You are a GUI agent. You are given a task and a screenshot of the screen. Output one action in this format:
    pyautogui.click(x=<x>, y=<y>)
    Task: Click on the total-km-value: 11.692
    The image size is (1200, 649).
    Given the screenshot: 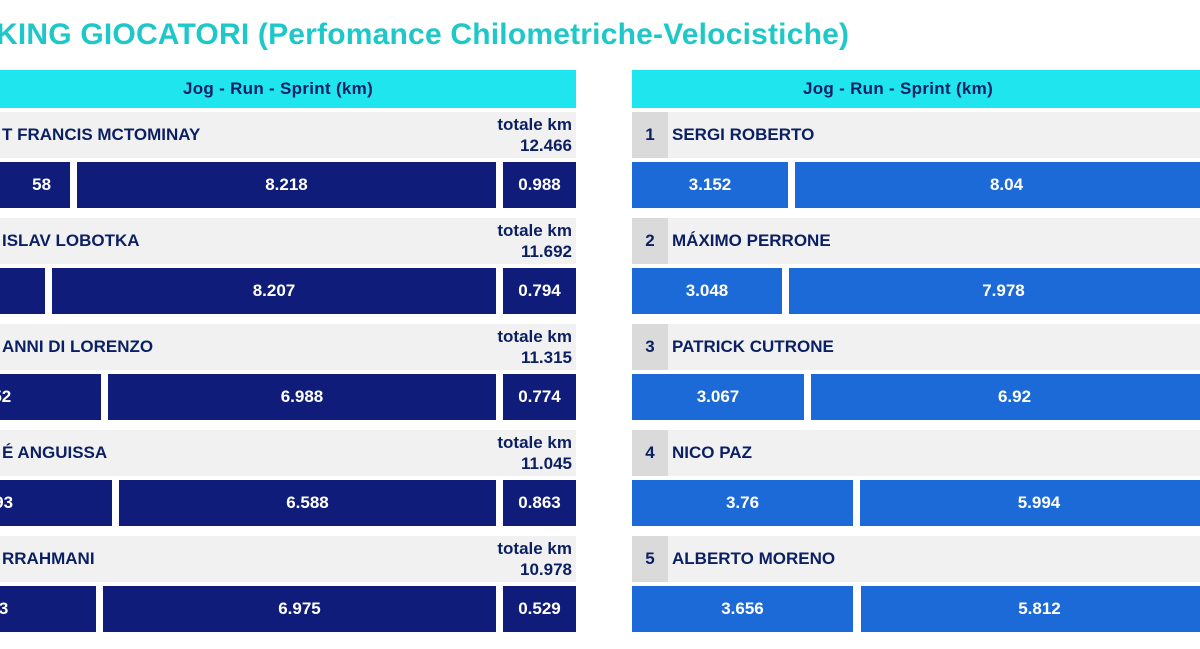 What is the action you would take?
    pyautogui.click(x=546, y=251)
    